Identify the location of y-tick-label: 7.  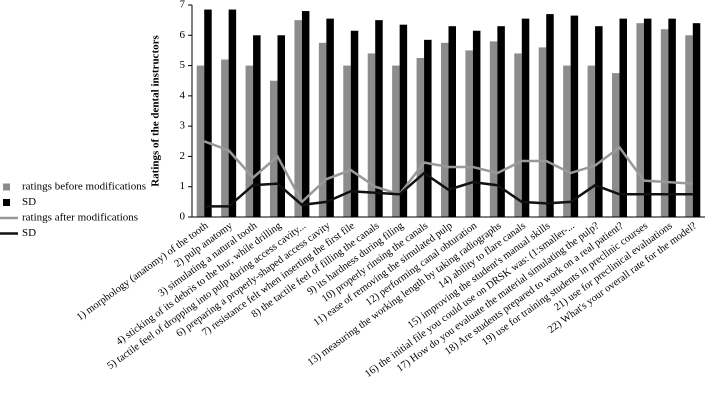
(183, 5).